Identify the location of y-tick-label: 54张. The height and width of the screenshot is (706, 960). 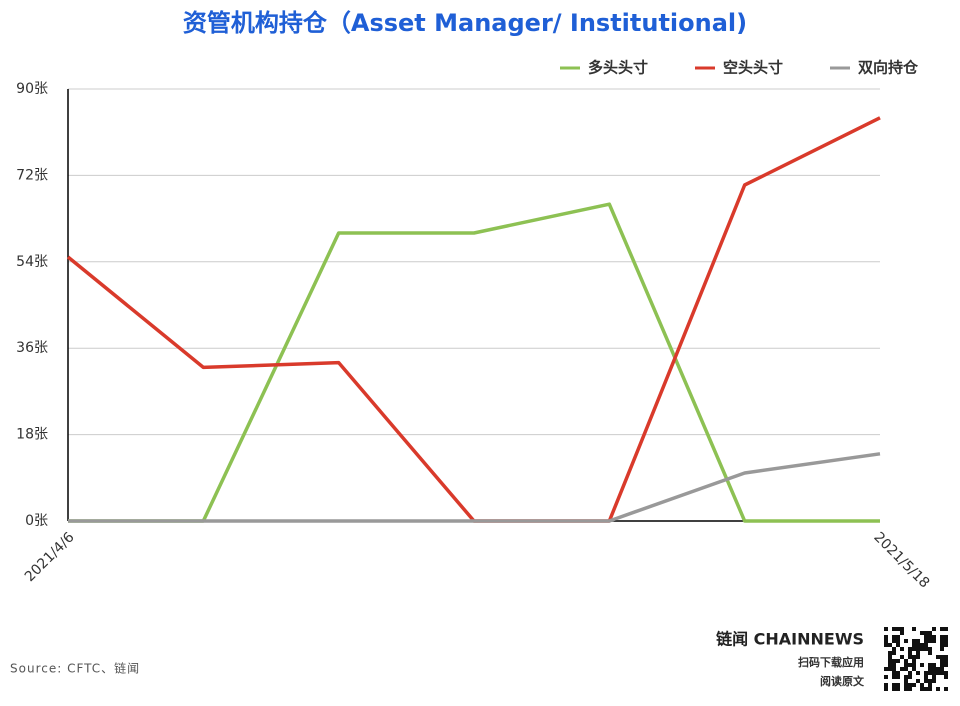
(32, 262).